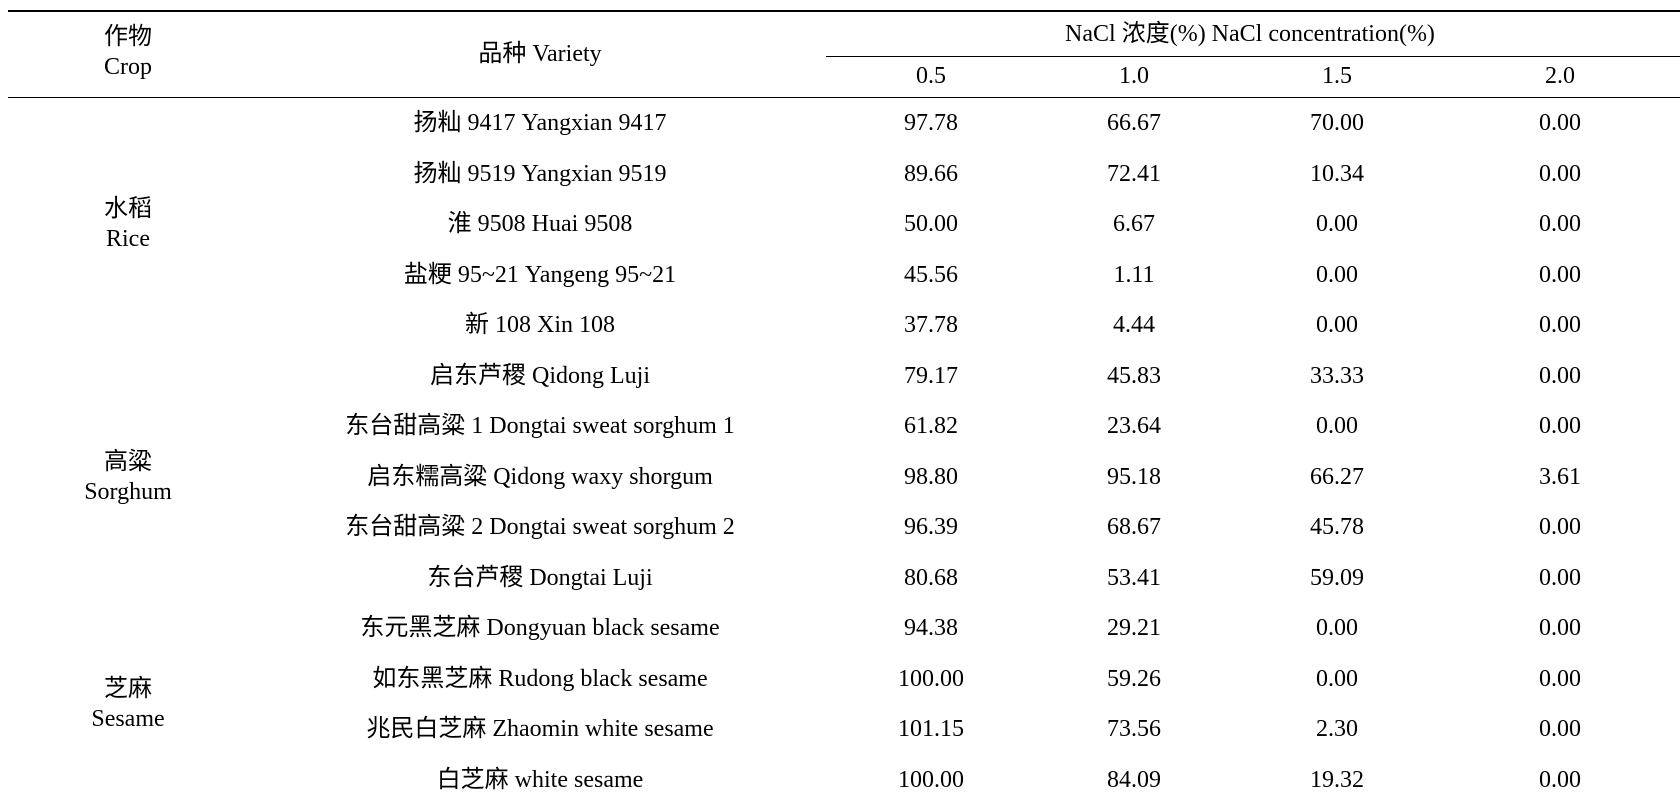 The image size is (1680, 806). I want to click on crop-label: 芝麻 Sesame, so click(128, 704).